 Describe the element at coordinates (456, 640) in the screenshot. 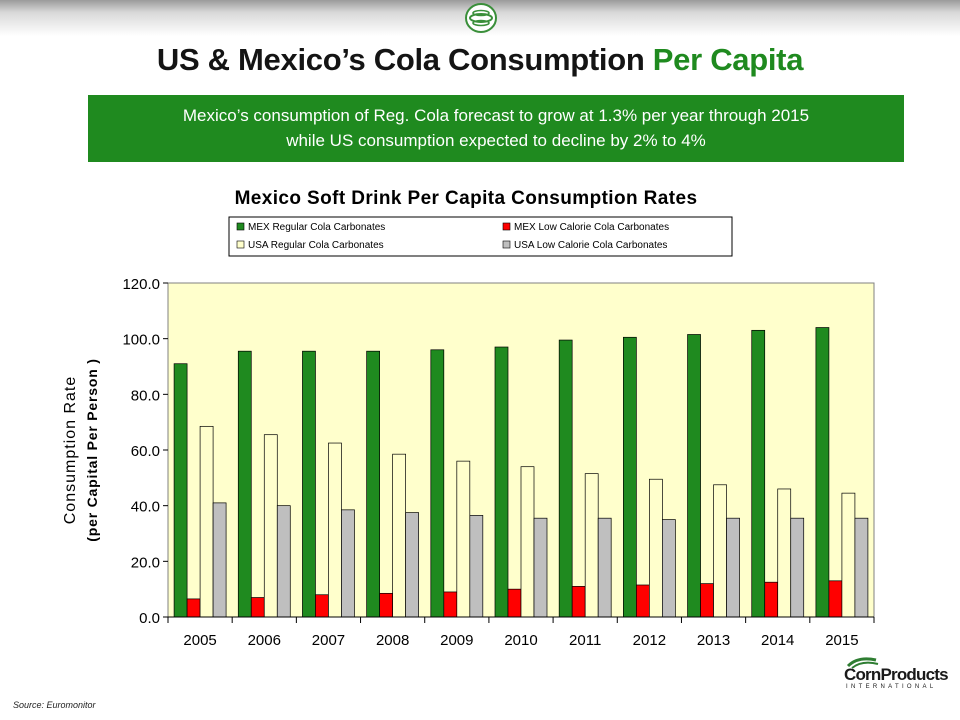

I see `x-tick-label: 2009` at that location.